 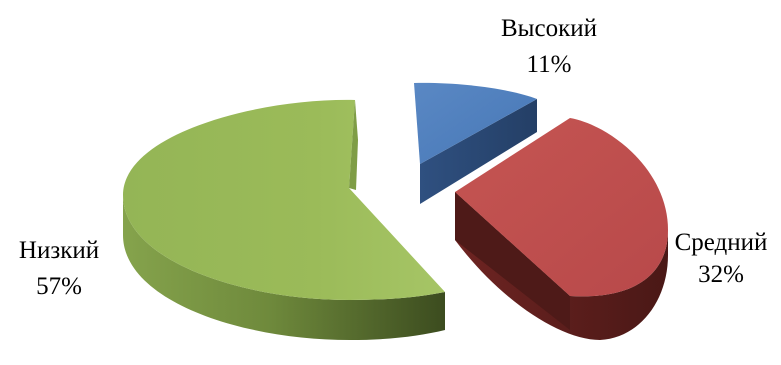 What do you see at coordinates (549, 64) in the screenshot?
I see `label-vysokiy-percent: 11%` at bounding box center [549, 64].